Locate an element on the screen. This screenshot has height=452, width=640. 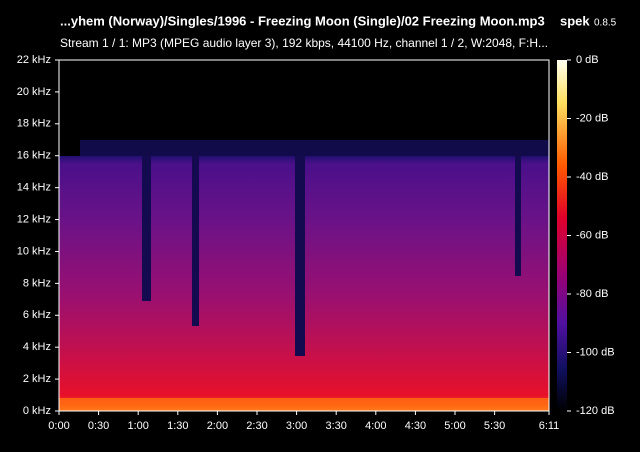
x-tick-label: 2:30 is located at coordinates (256, 426).